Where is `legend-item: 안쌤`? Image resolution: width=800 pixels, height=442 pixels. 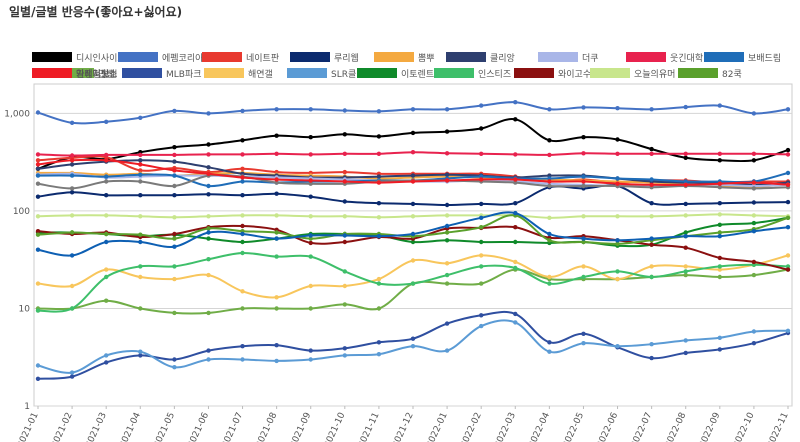 legend-item: 안쌤 is located at coordinates (84, 73).